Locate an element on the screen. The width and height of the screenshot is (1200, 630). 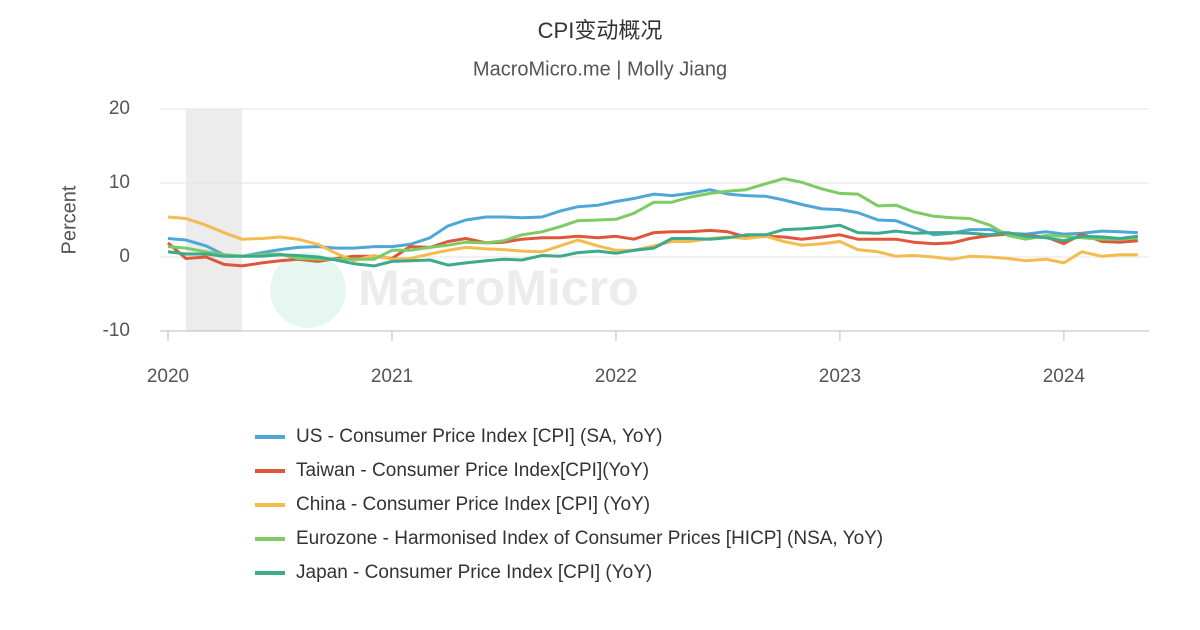
y-tick-label: 10 is located at coordinates (119, 182).